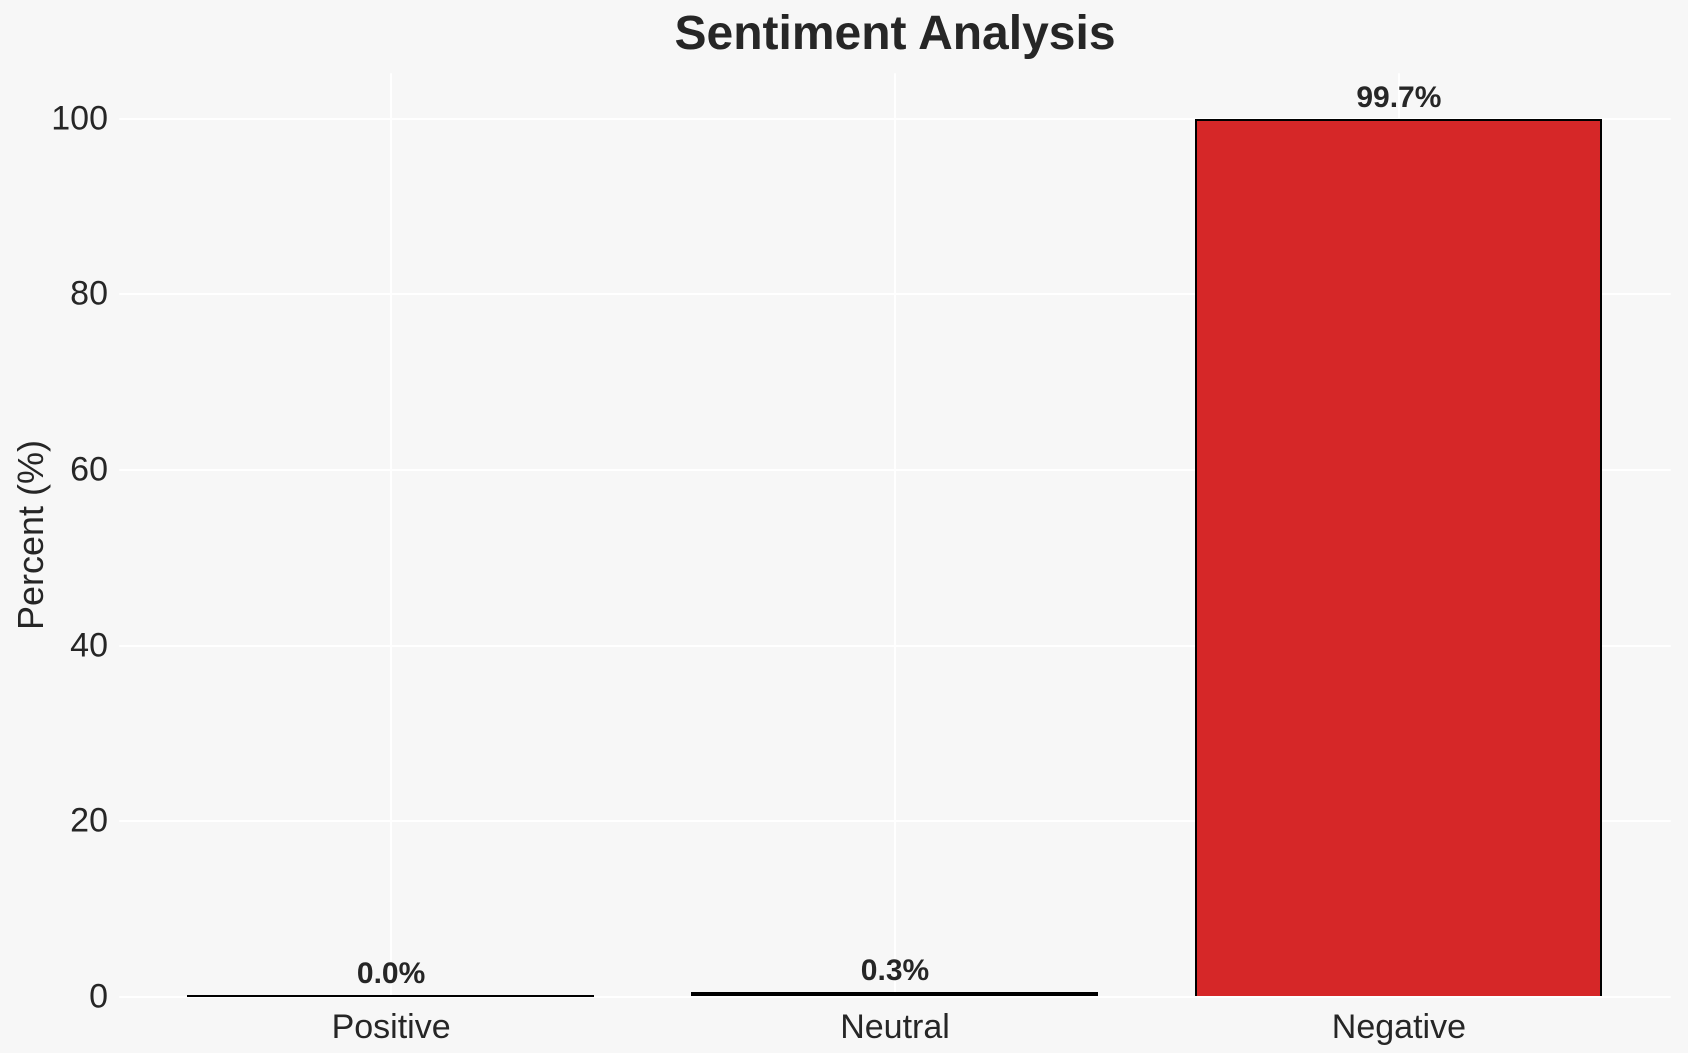 The height and width of the screenshot is (1053, 1688). I want to click on y-tick-label: 0, so click(98, 996).